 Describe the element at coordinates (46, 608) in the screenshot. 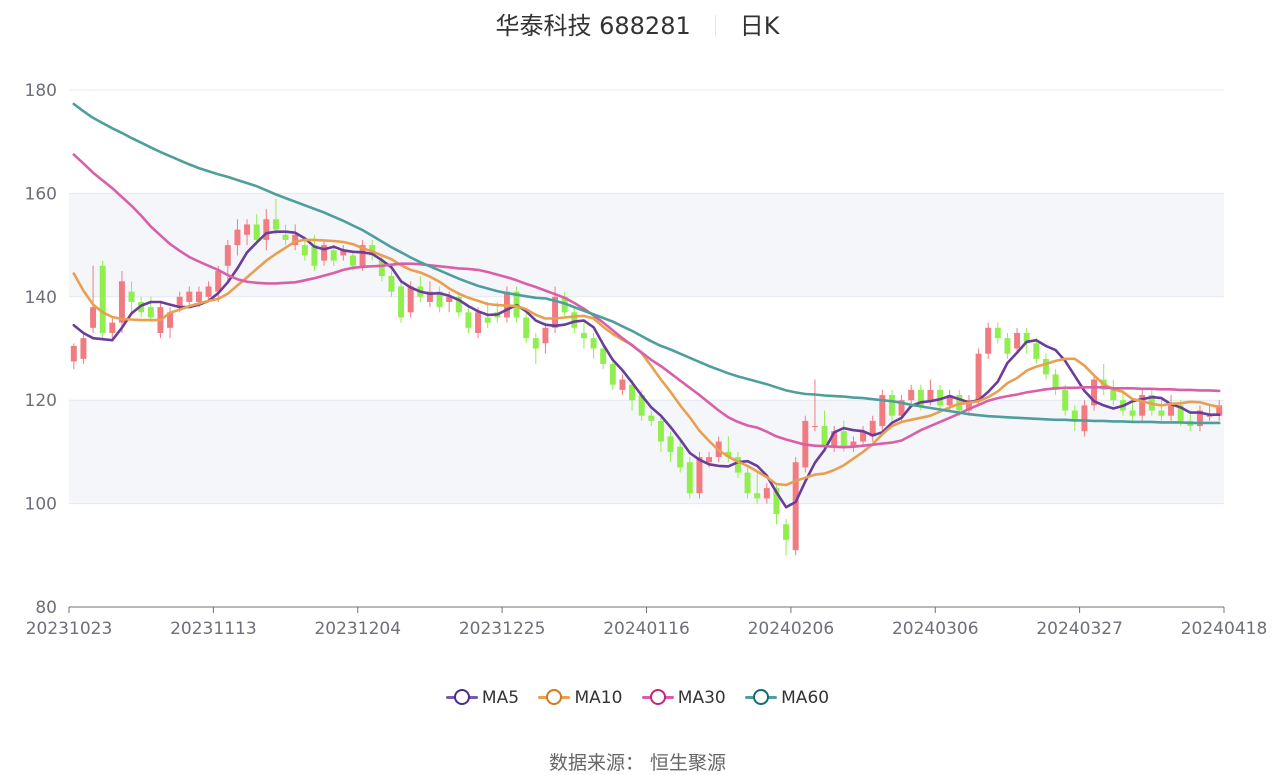

I see `y-tick-label: 80` at that location.